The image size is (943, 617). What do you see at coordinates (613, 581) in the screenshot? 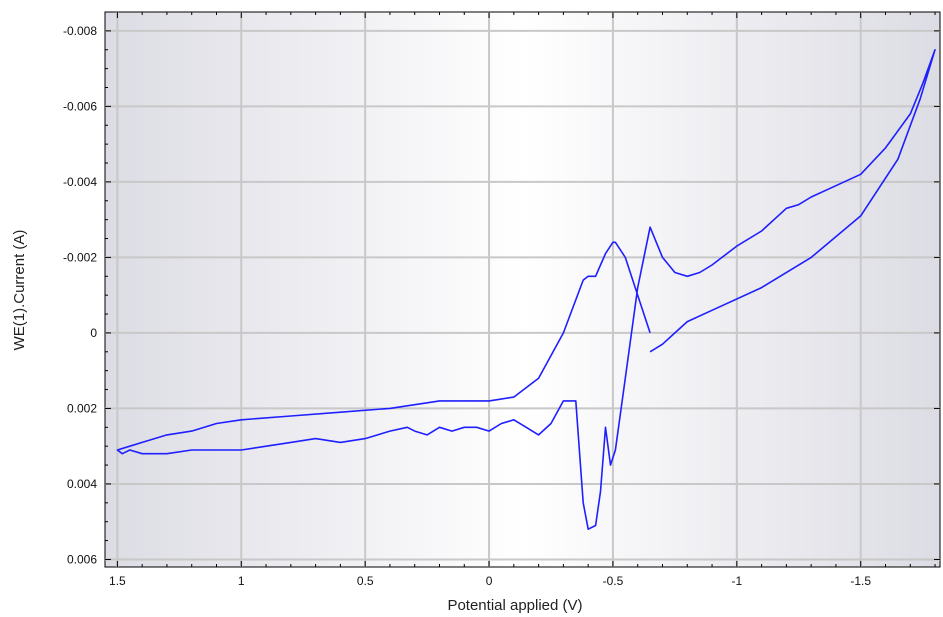
I see `x-tick-label: -0.5` at bounding box center [613, 581].